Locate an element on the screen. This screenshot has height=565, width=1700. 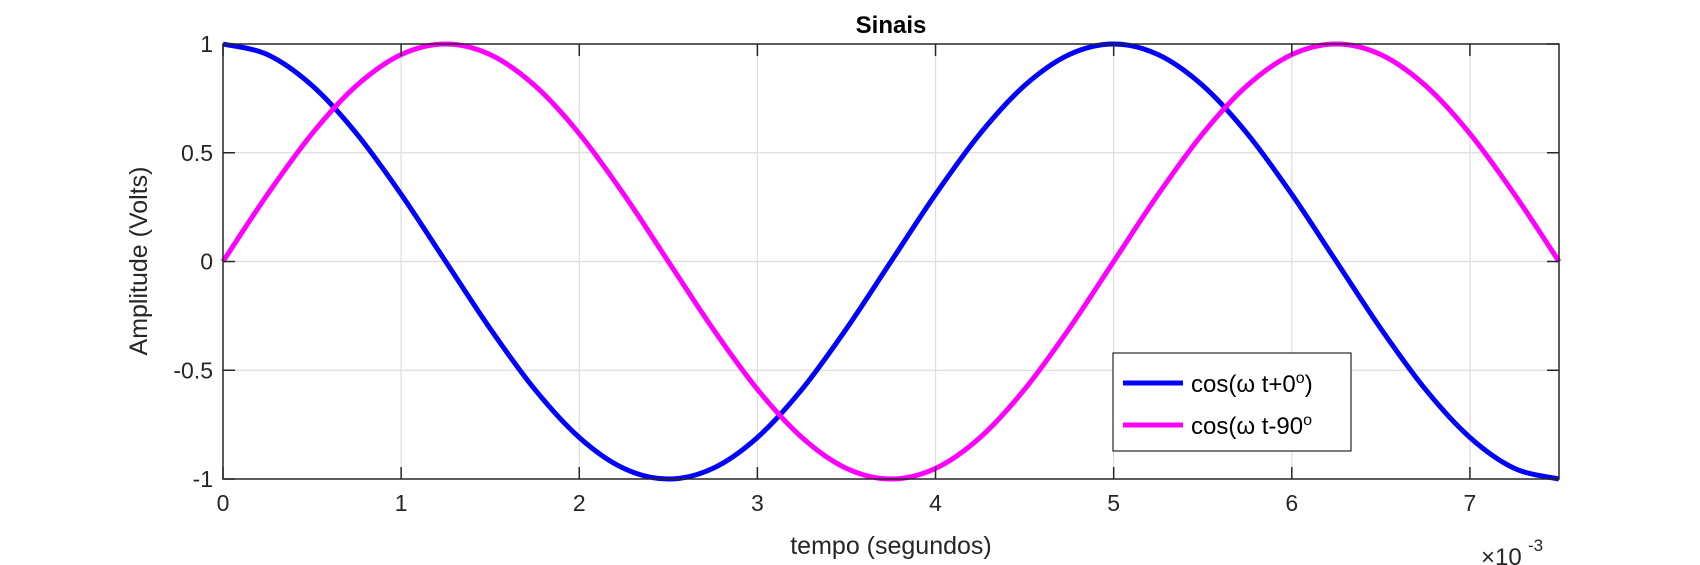
legend-label-series-2-sup: o is located at coordinates (1307, 420).